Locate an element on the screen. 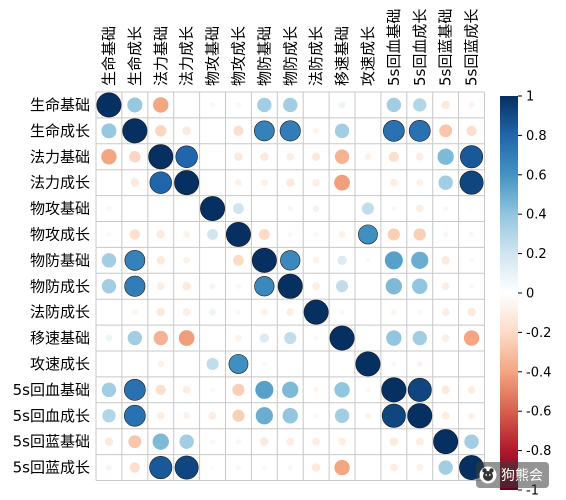  colorbar-tick-label: 0.2 is located at coordinates (536, 254).